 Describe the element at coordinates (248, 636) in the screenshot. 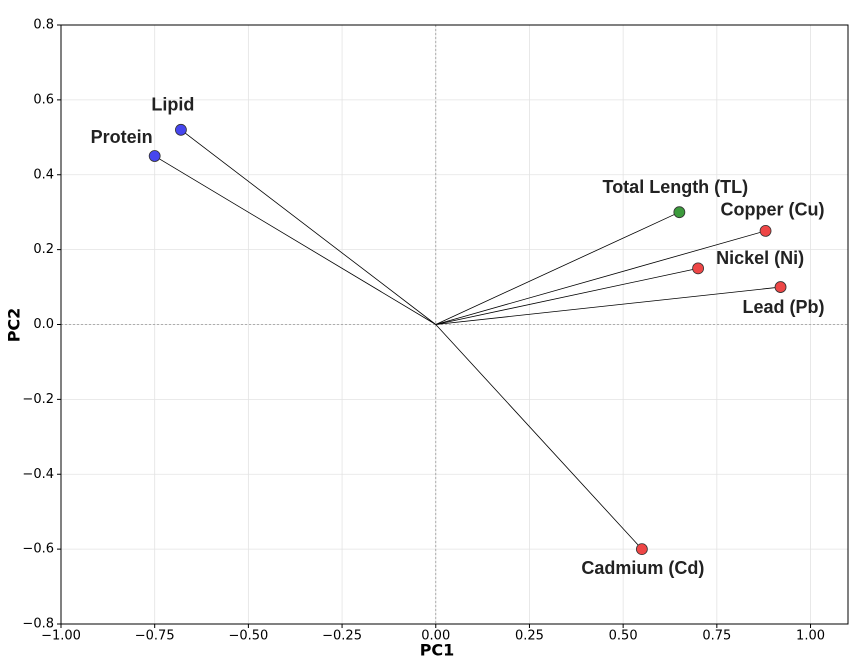

I see `x-tick-label: −0.50` at that location.